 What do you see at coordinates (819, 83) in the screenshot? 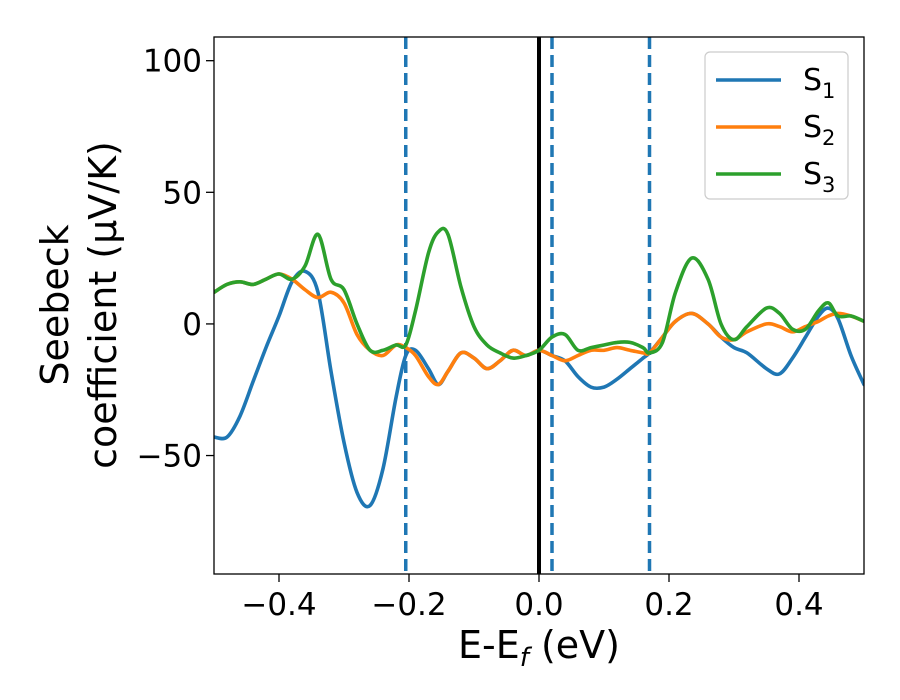
I see `legend-label-s1: S1` at bounding box center [819, 83].